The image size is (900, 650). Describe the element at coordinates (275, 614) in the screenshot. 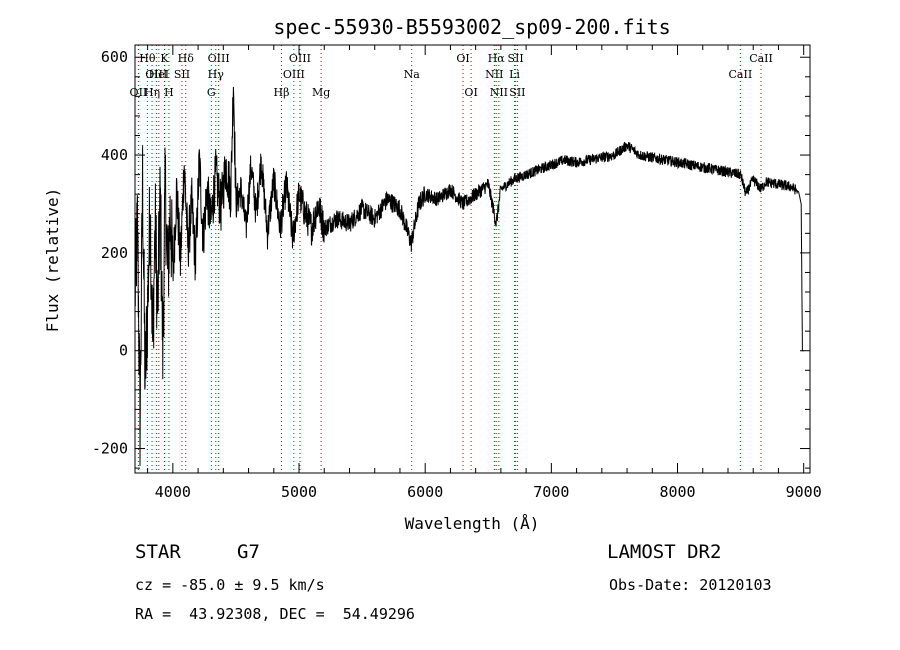

I see `coordinates-text: RA = 43.92308, DEC = 54.49296` at that location.